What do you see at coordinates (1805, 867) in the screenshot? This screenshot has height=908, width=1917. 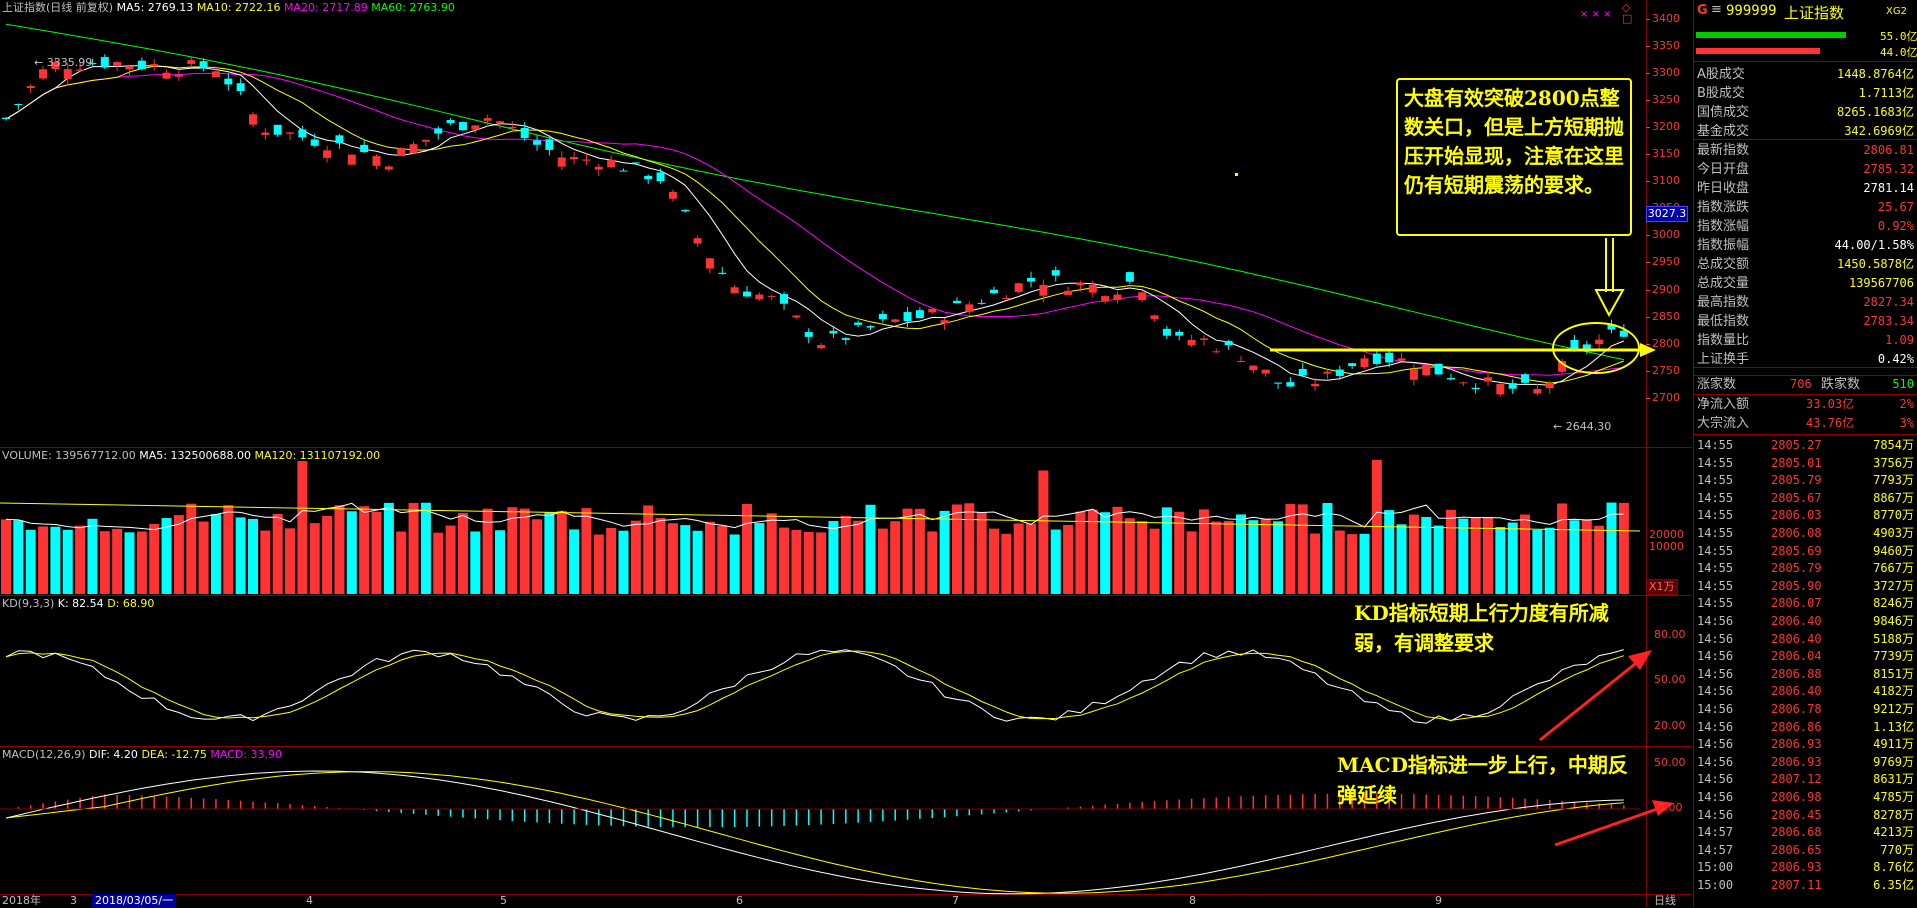 I see `tick-row: 15:00 2806.93 8.76亿` at bounding box center [1805, 867].